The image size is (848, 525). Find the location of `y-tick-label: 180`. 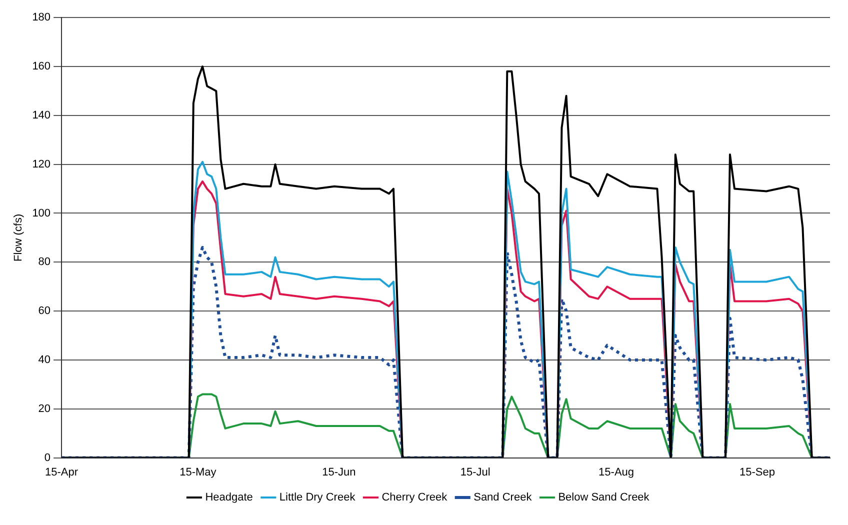

y-tick-label: 180 is located at coordinates (41, 18).